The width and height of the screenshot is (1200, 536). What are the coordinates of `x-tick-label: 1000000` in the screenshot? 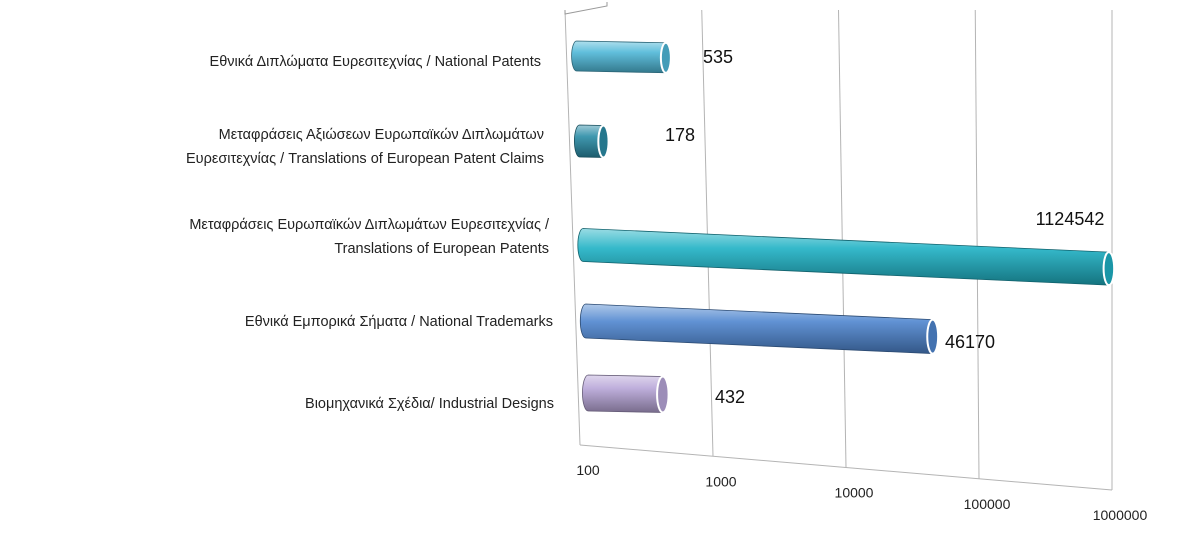 It's located at (1120, 515).